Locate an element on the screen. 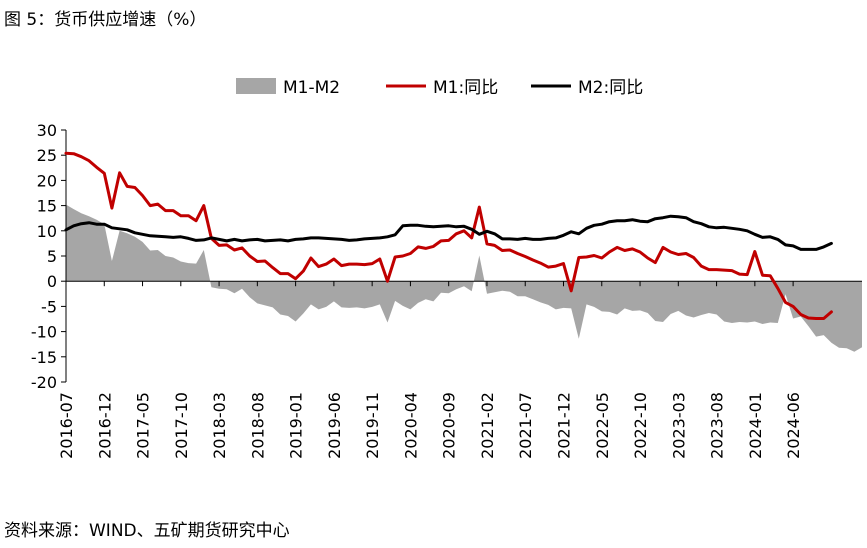 This screenshot has width=867, height=548. legend-label: M1:同比 is located at coordinates (465, 88).